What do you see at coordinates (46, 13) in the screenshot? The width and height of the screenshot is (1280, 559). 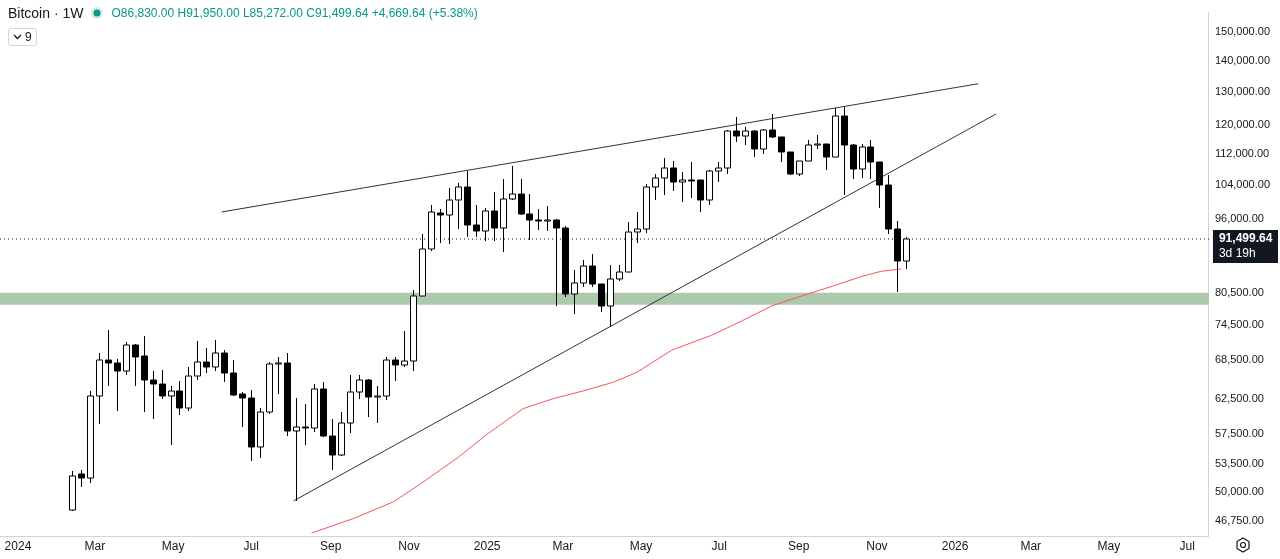 I see `chart-title: Bitcoin · 1W` at bounding box center [46, 13].